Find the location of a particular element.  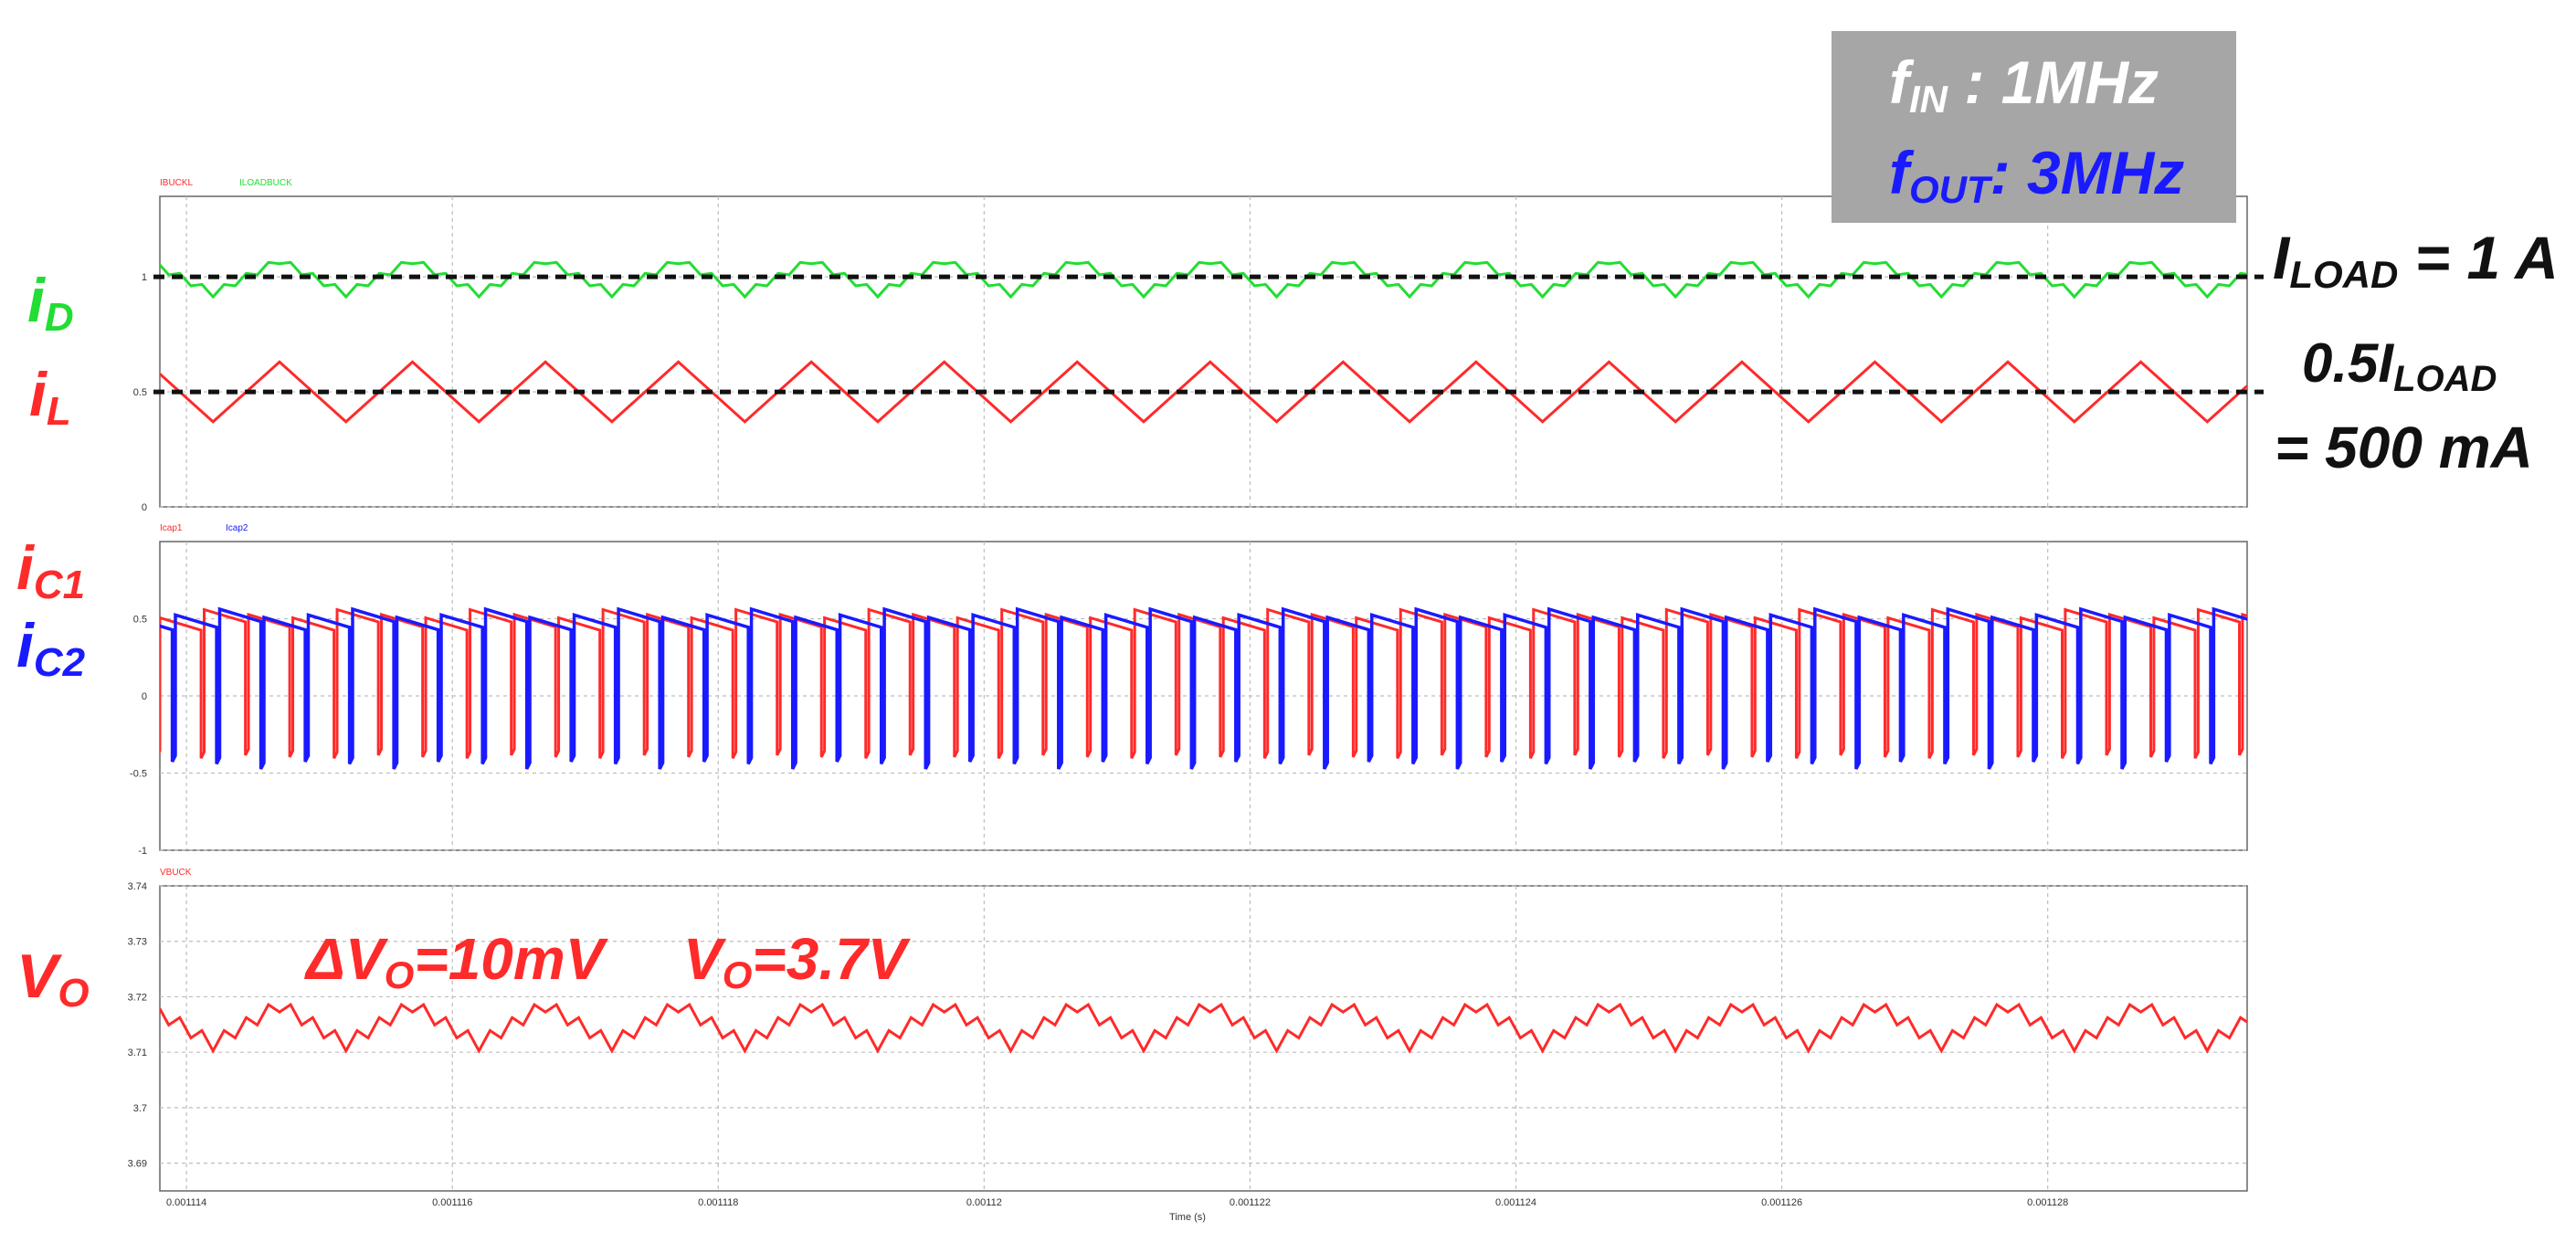

y-tick-label: 3.71 is located at coordinates (137, 1053).